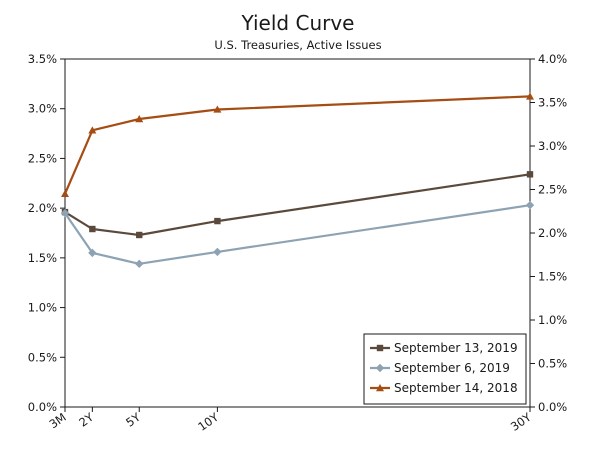 Image resolution: width=600 pixels, height=452 pixels. Describe the element at coordinates (298, 23) in the screenshot. I see `chart-title: Yield Curve` at that location.